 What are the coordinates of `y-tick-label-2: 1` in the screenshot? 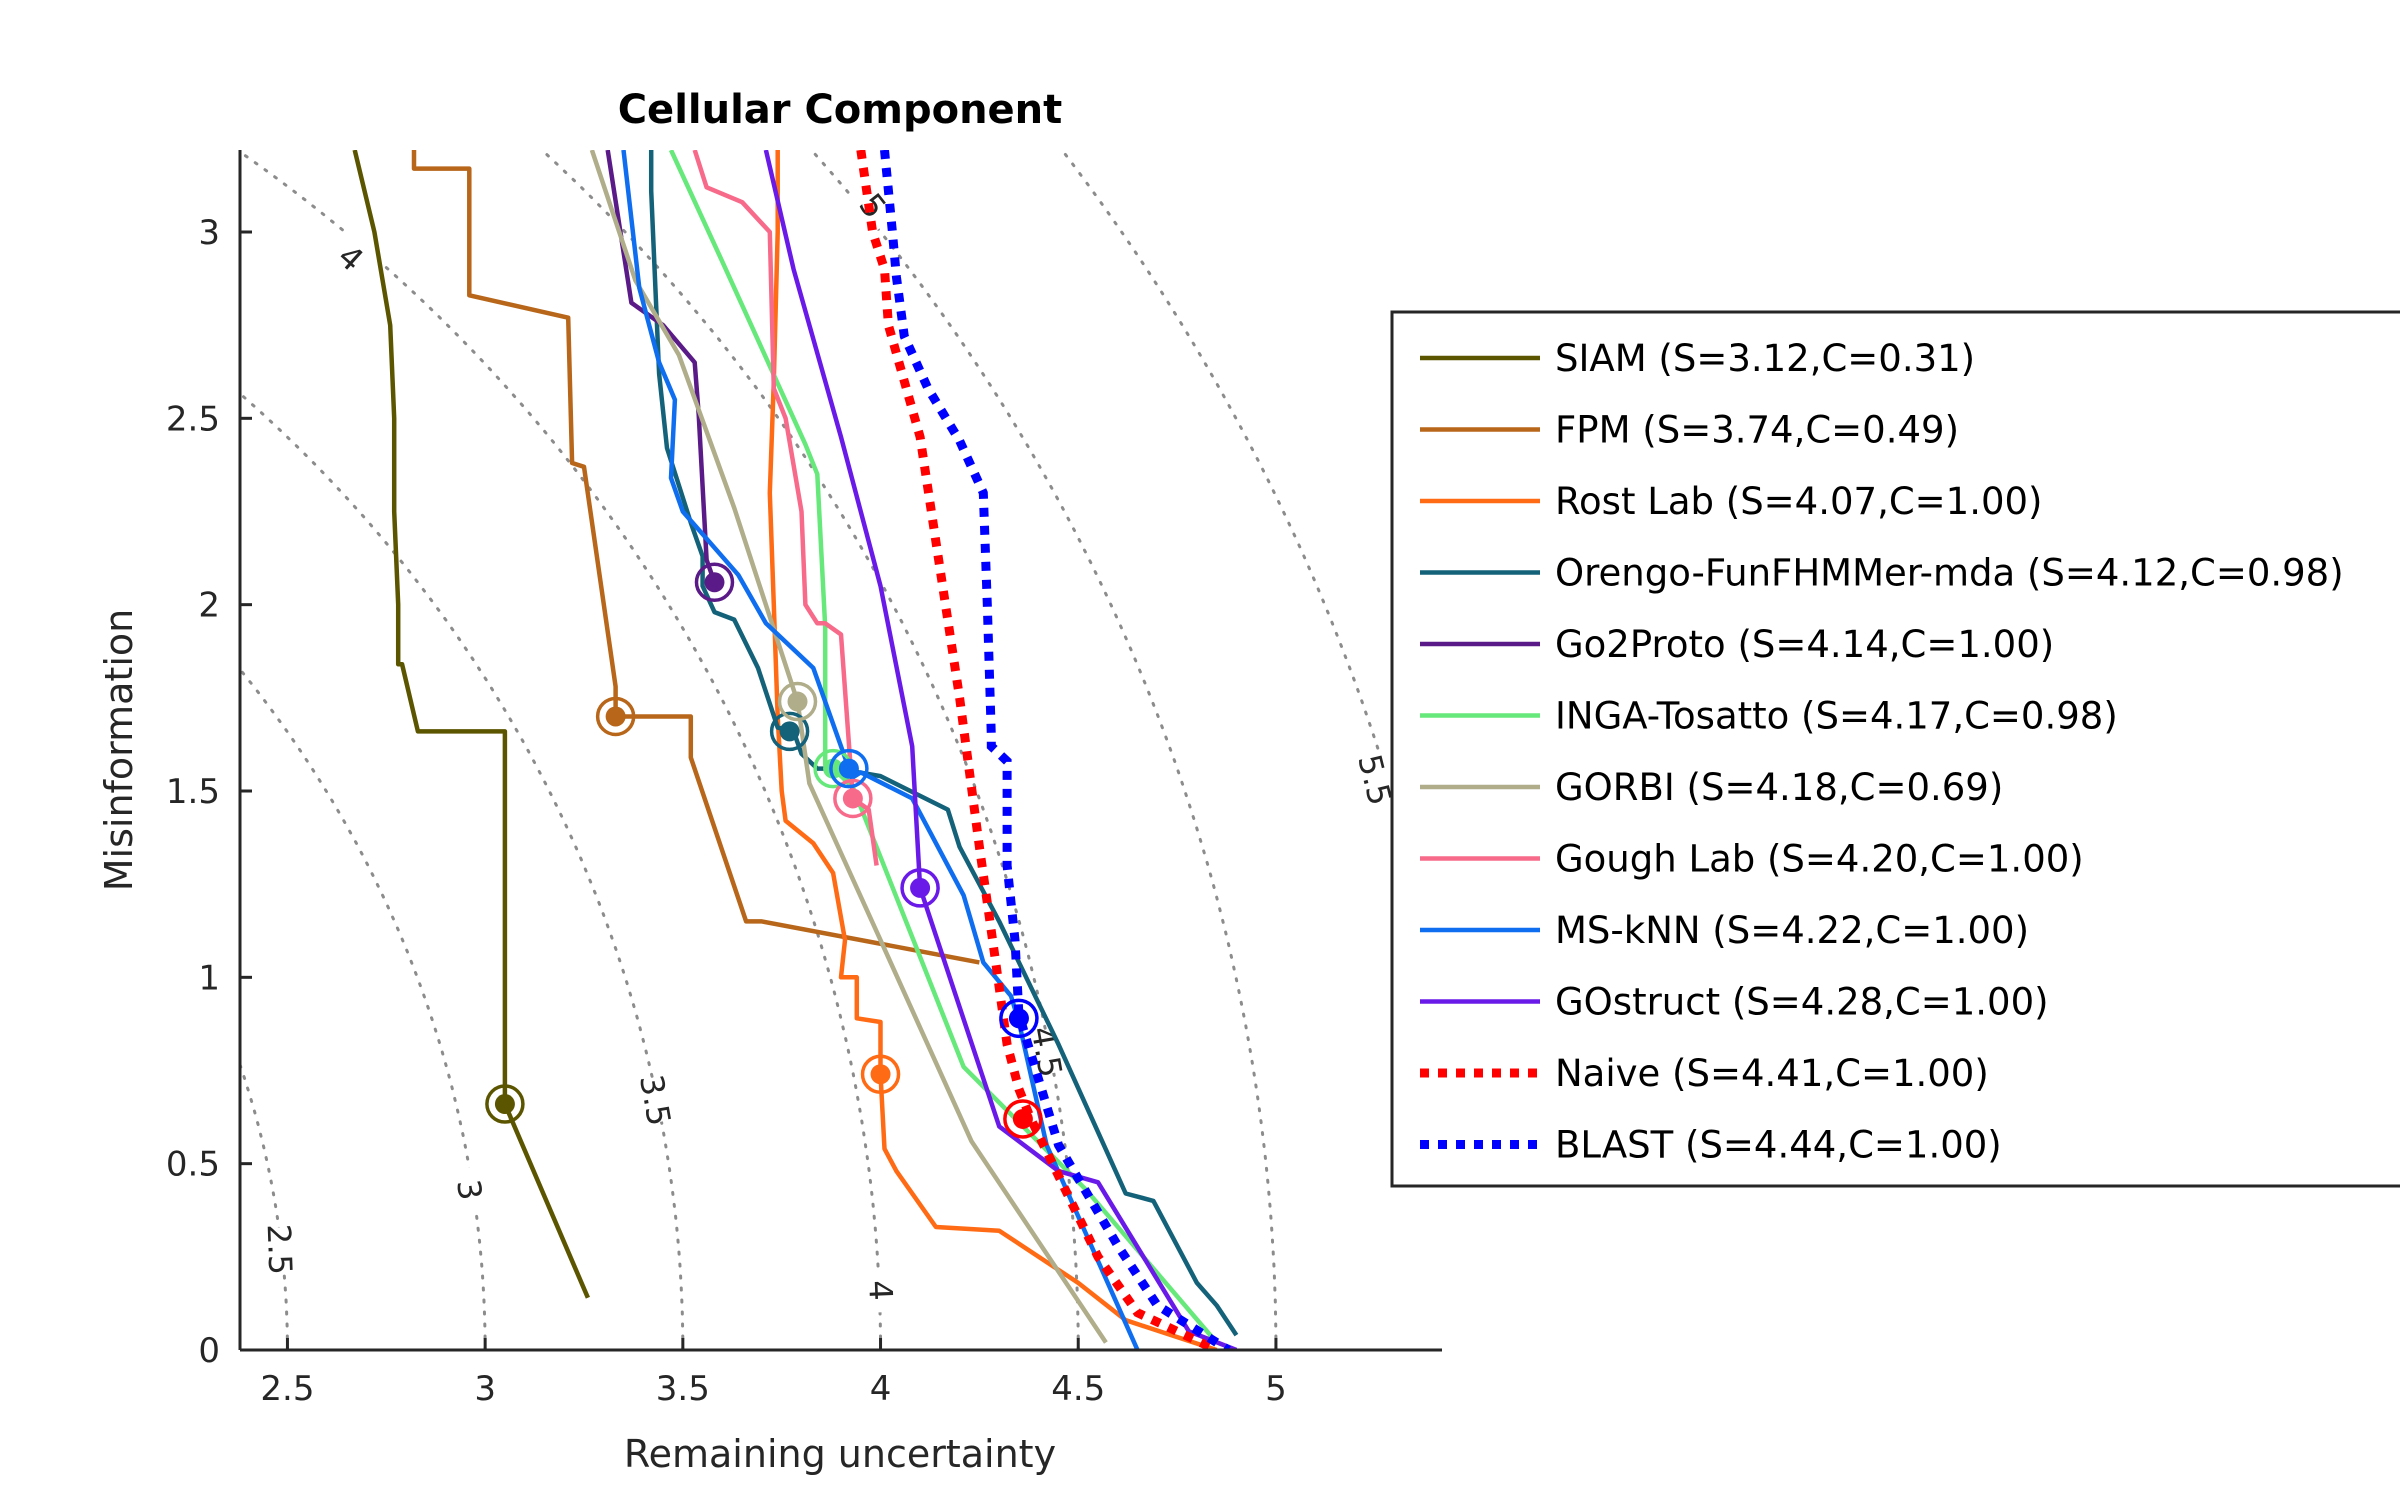 It's located at (209, 978).